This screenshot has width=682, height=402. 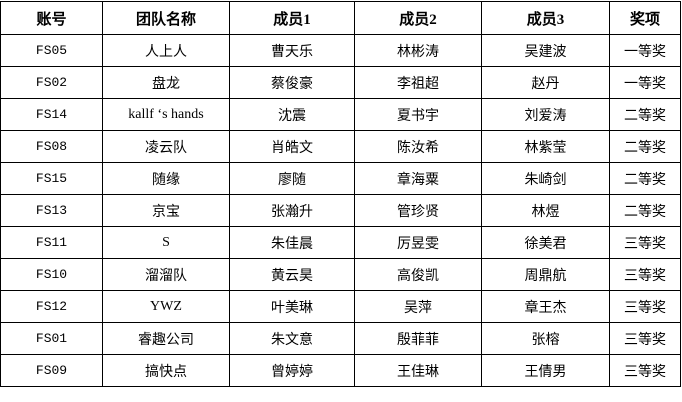 I want to click on table-cell: 溜溜队, so click(x=166, y=274).